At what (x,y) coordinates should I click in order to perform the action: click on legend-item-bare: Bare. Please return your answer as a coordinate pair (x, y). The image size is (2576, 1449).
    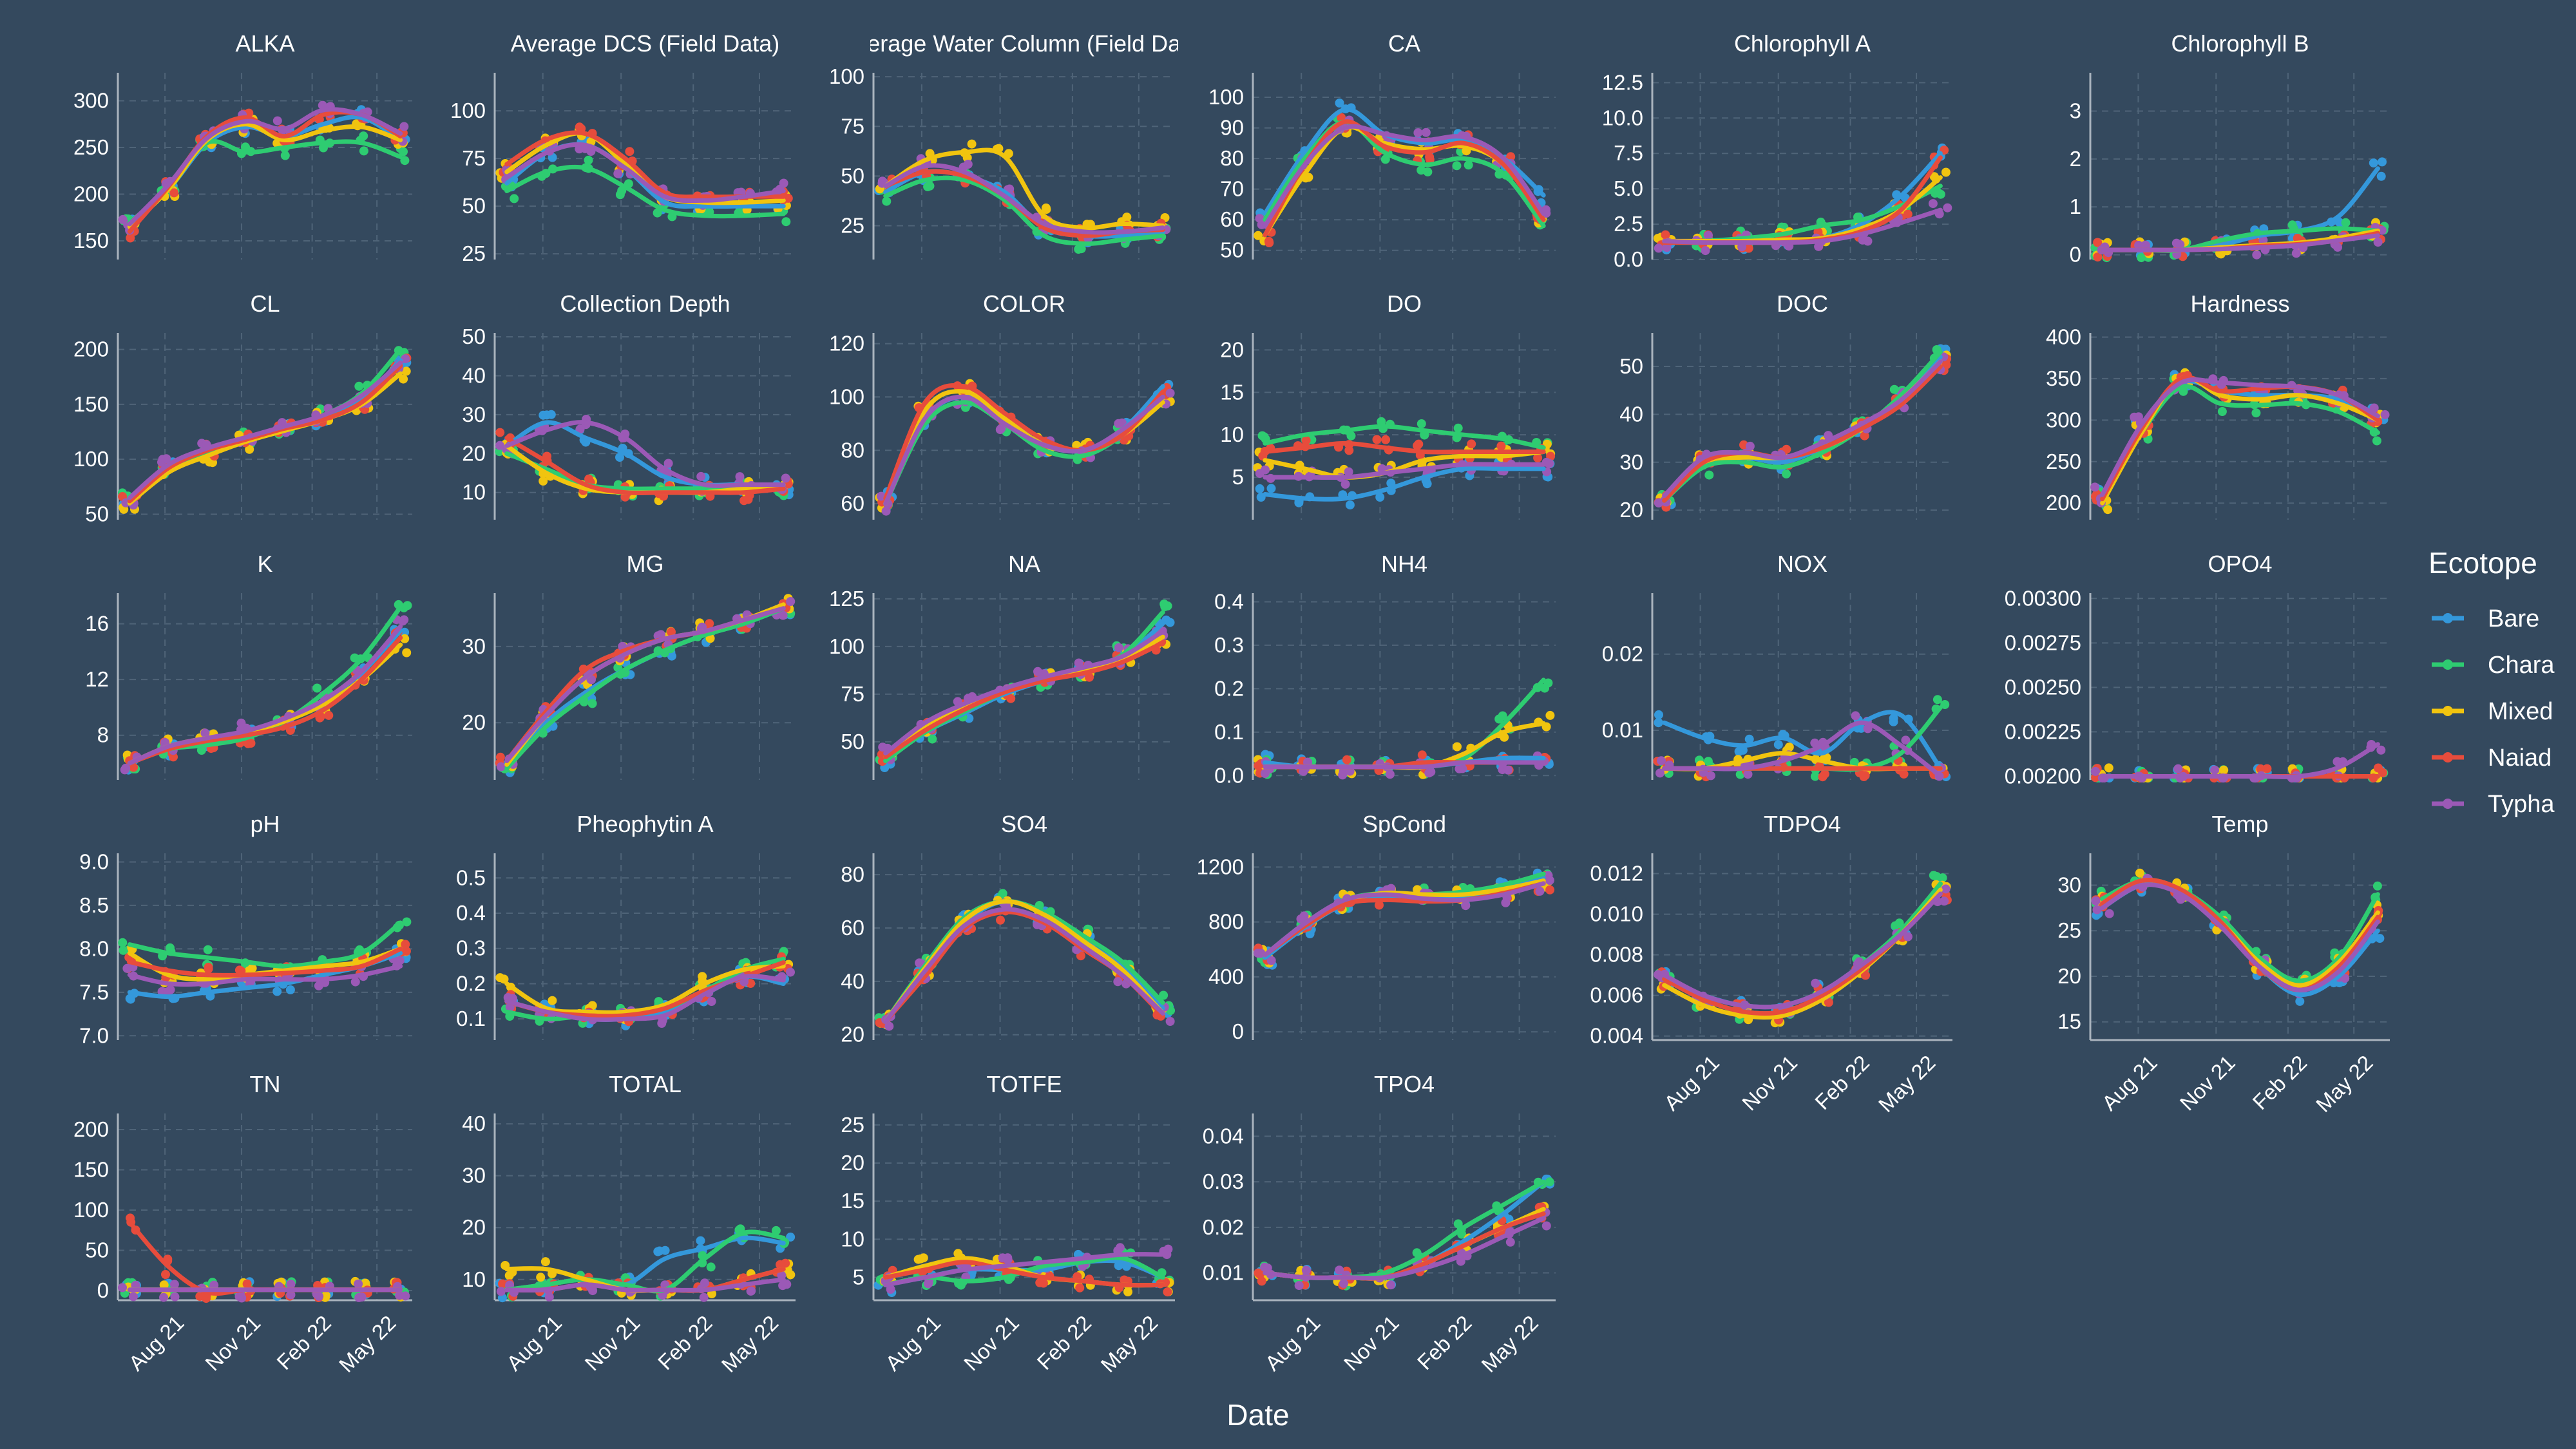
    Looking at the image, I should click on (2485, 619).